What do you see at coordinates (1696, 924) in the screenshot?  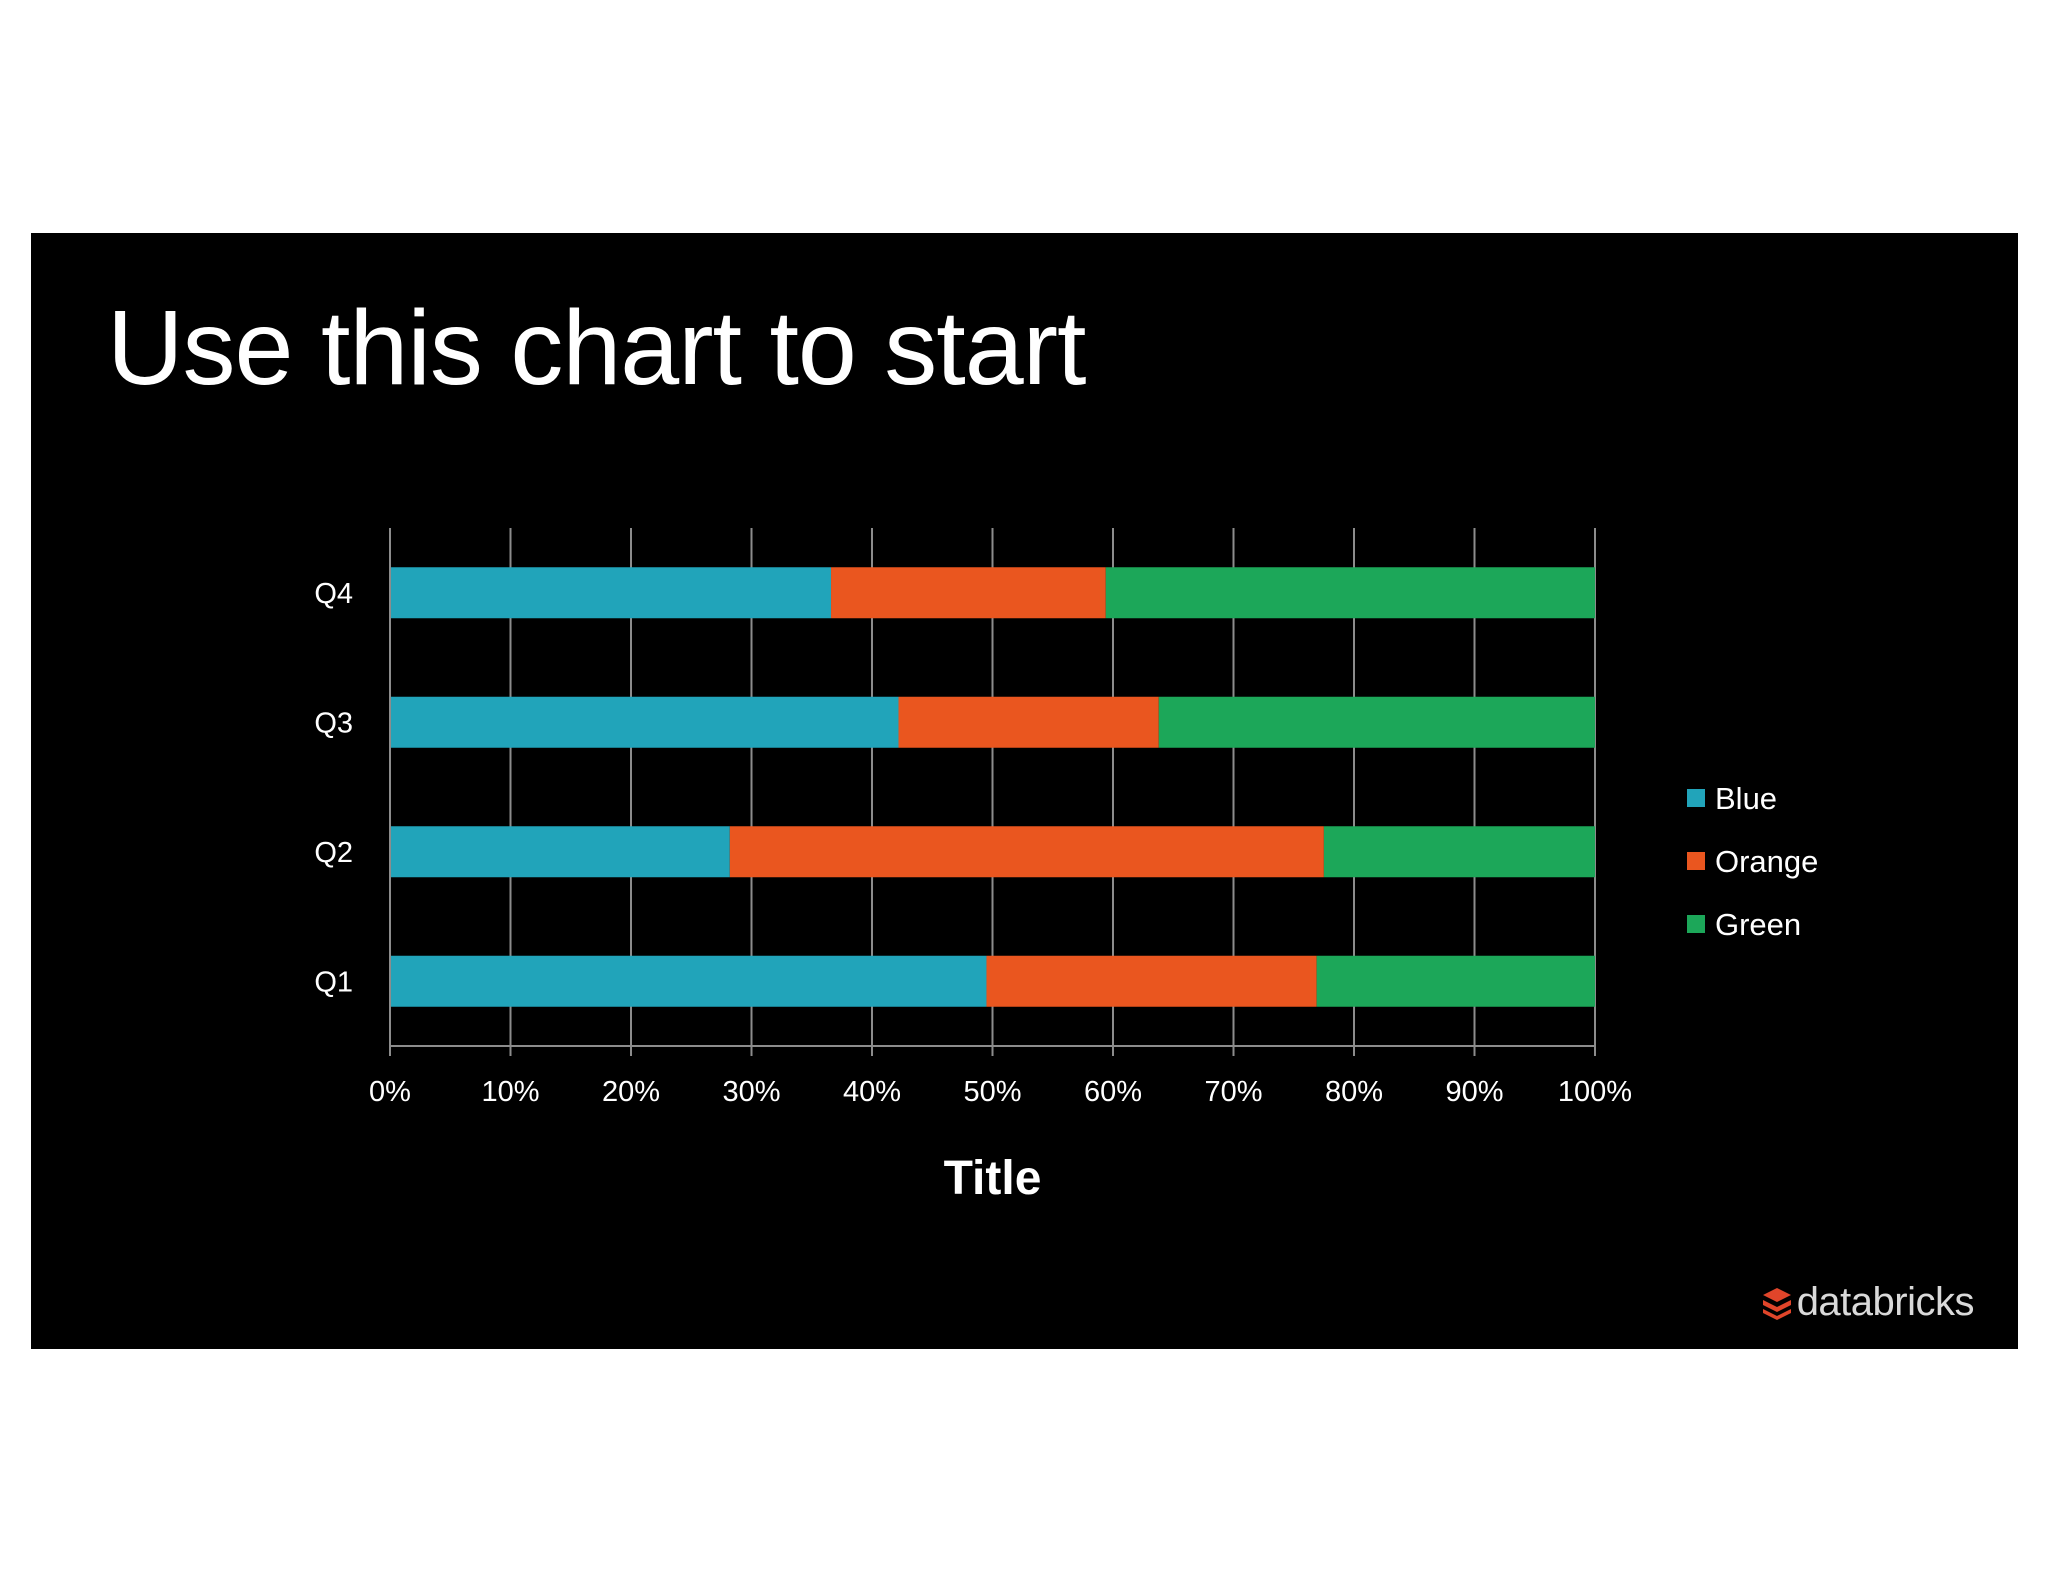 I see `legend-swatch-green` at bounding box center [1696, 924].